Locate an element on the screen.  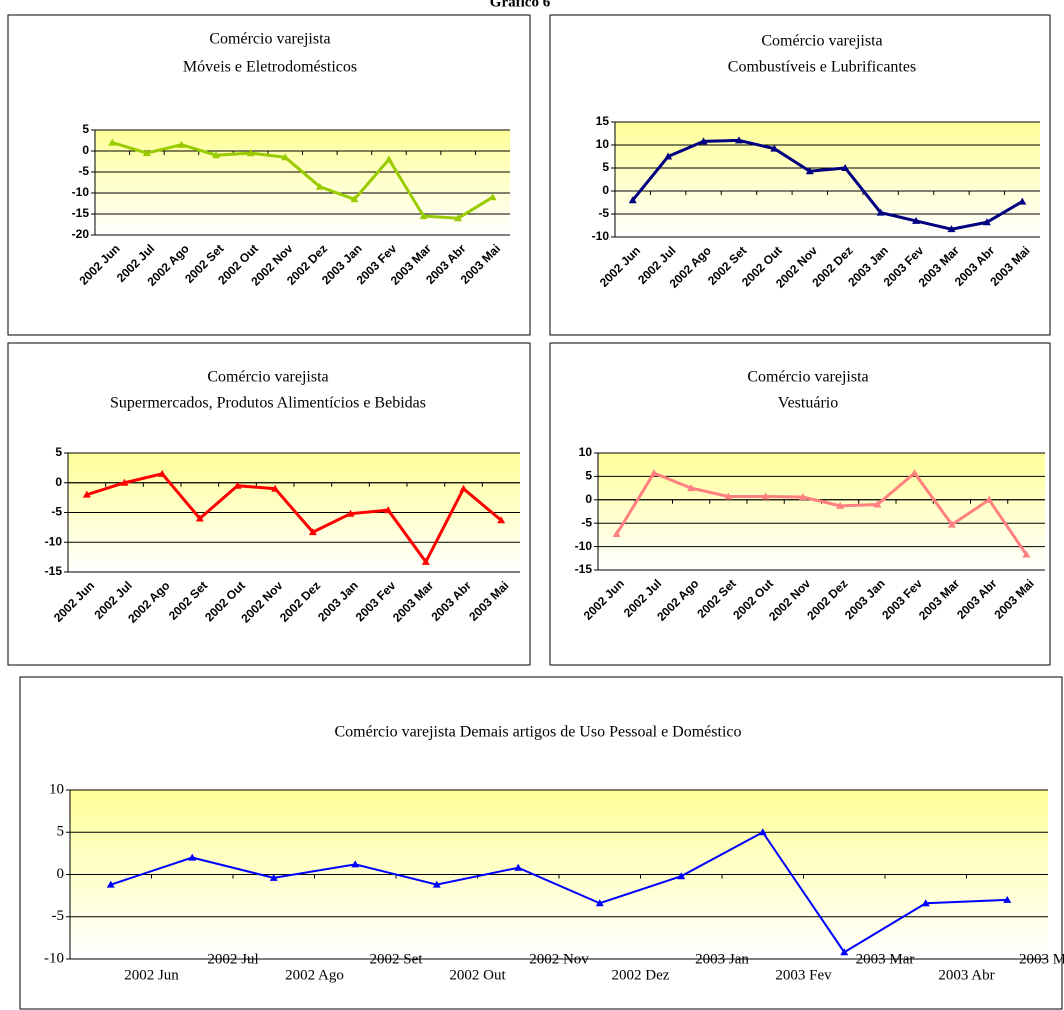
x-tick-label: 2002 Ago is located at coordinates (314, 975).